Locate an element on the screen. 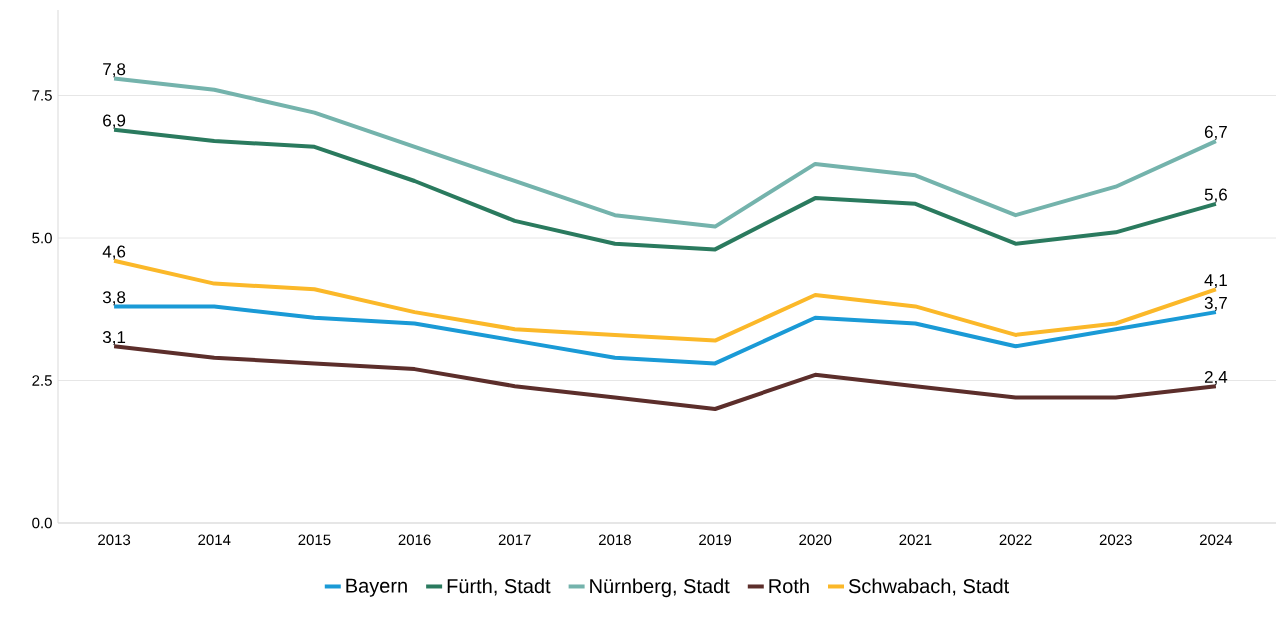  x-tick-label: 2018 is located at coordinates (614, 540).